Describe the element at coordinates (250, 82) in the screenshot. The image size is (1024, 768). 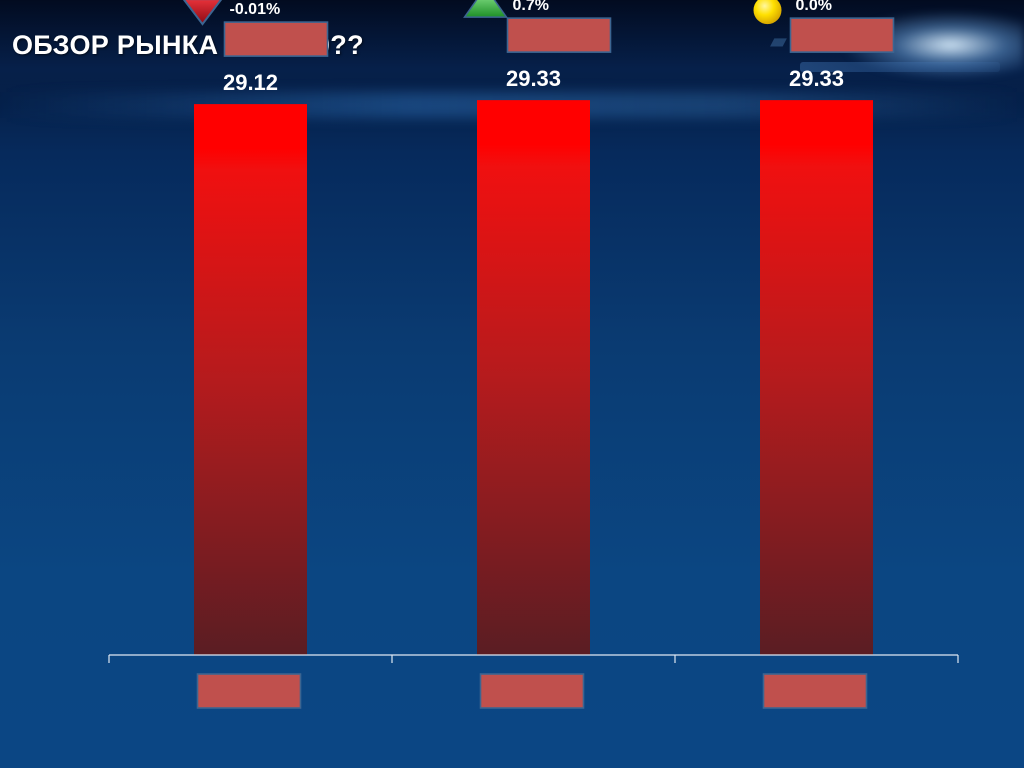
I see `bar-value-label: 29.12` at that location.